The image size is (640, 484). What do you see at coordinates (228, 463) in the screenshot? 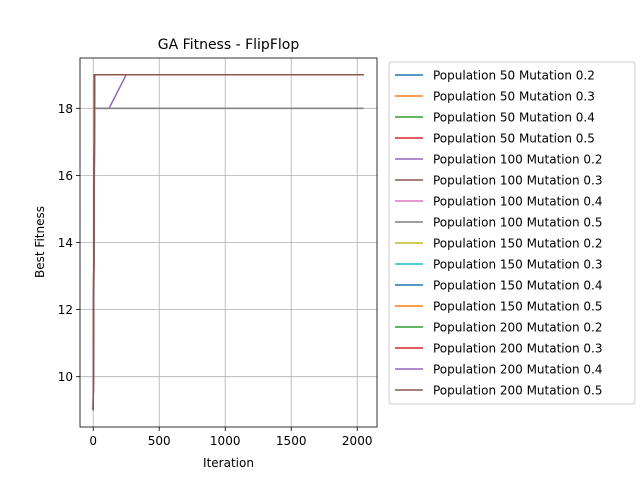
I see `x-axis-label: Iteration` at bounding box center [228, 463].